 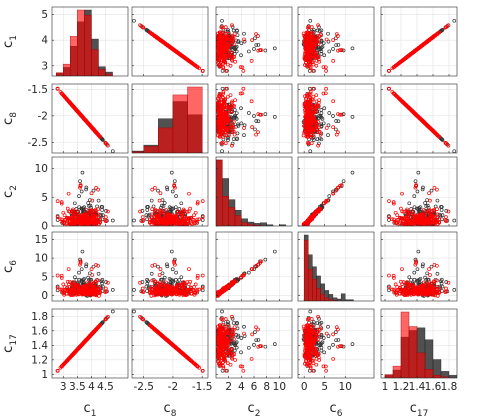 I want to click on y-tick-label: -2, so click(x=43, y=116).